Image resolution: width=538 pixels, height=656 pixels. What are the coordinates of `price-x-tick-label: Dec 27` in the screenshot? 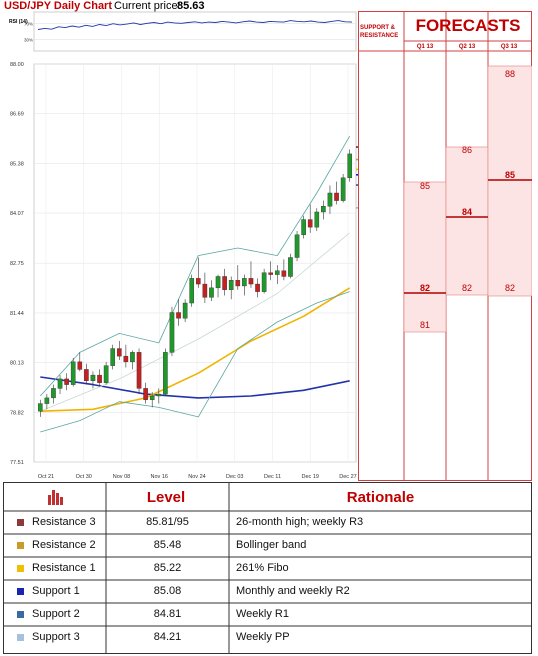 It's located at (347, 477).